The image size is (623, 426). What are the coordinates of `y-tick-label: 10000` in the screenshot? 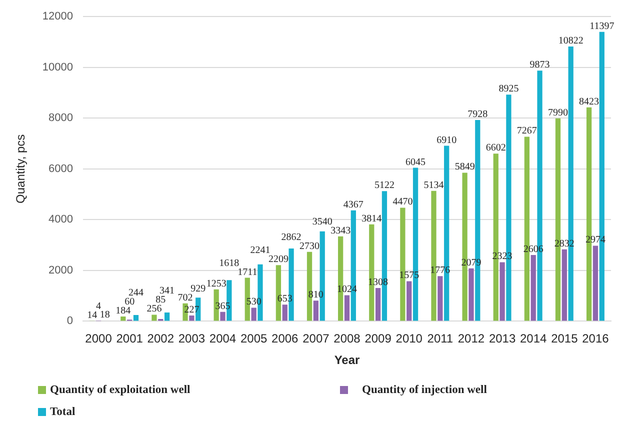 It's located at (57, 67).